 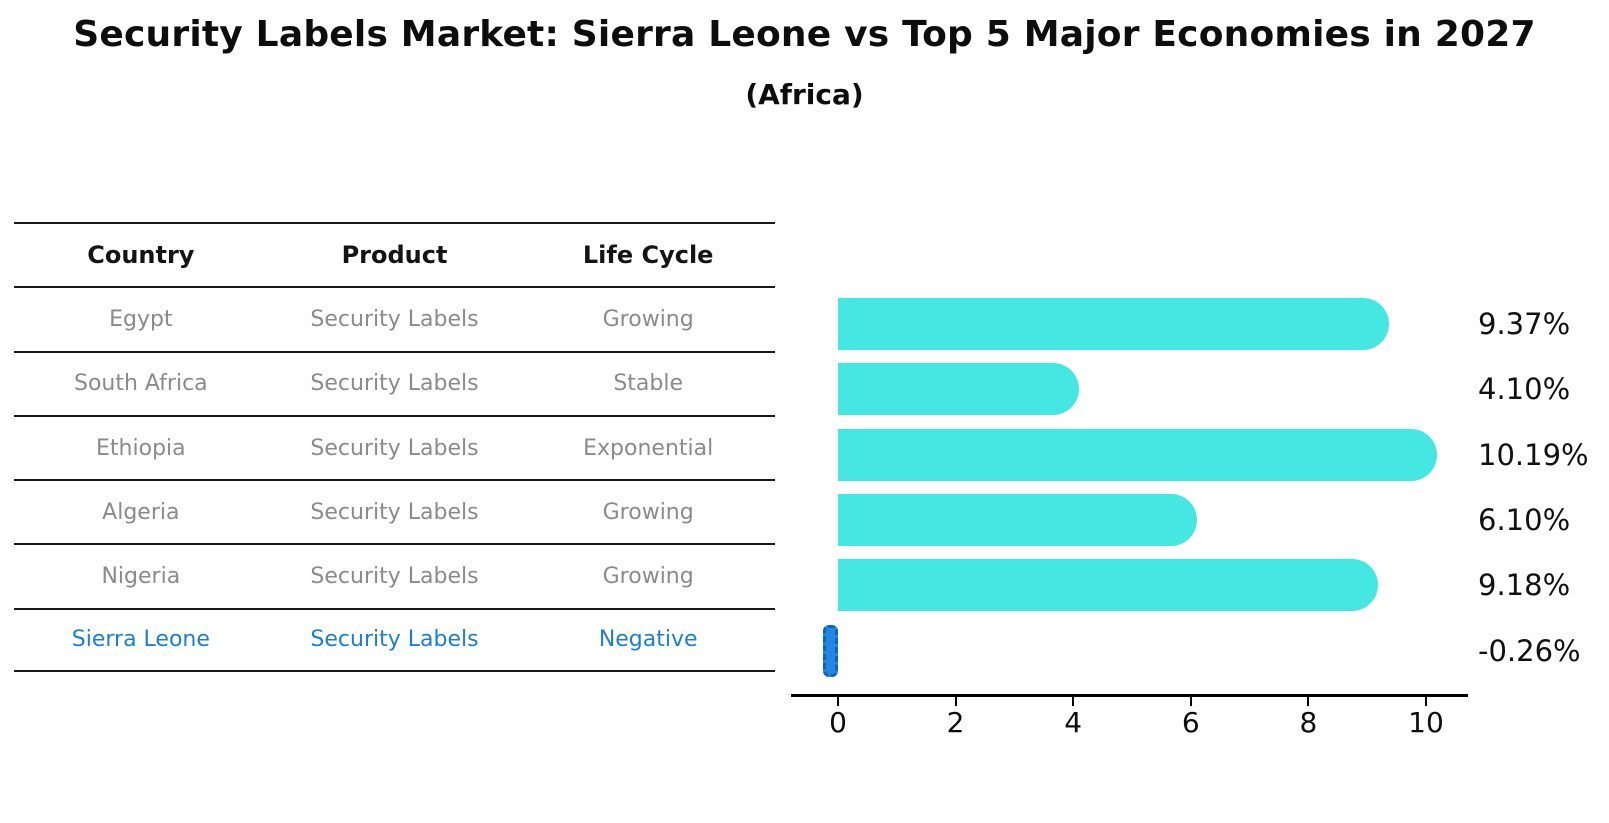 I want to click on table-header-row: Country Product Life Cycle, so click(x=394, y=254).